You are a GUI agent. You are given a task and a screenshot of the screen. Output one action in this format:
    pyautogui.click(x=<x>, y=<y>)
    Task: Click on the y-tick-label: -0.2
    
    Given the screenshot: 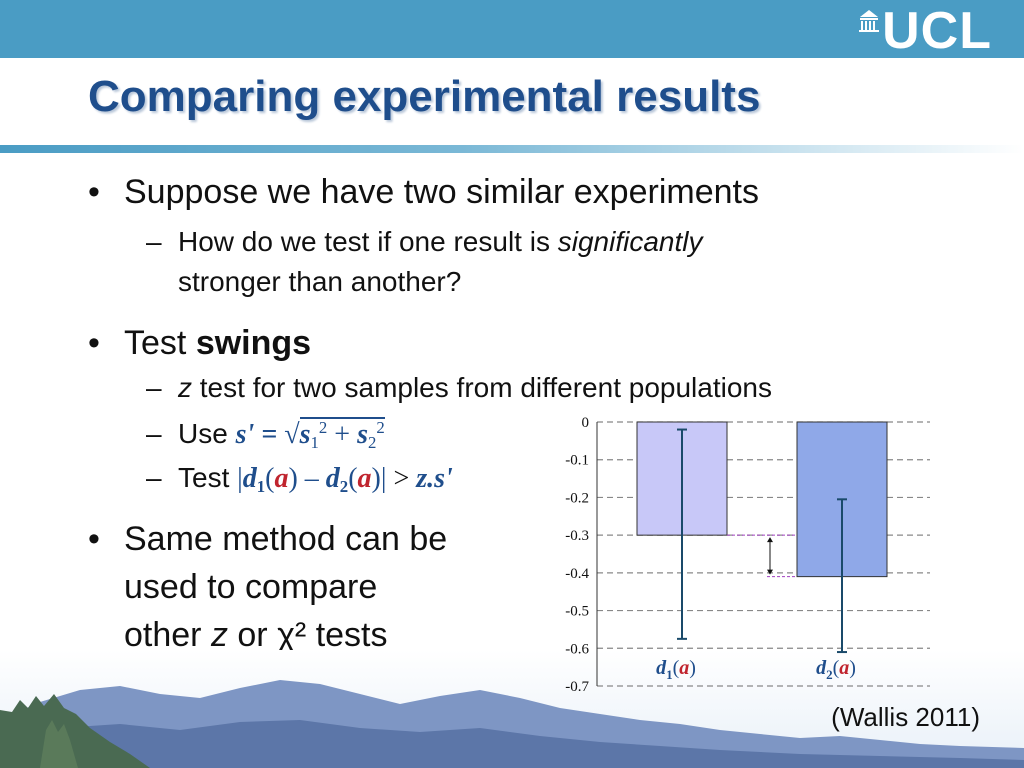 What is the action you would take?
    pyautogui.click(x=577, y=498)
    